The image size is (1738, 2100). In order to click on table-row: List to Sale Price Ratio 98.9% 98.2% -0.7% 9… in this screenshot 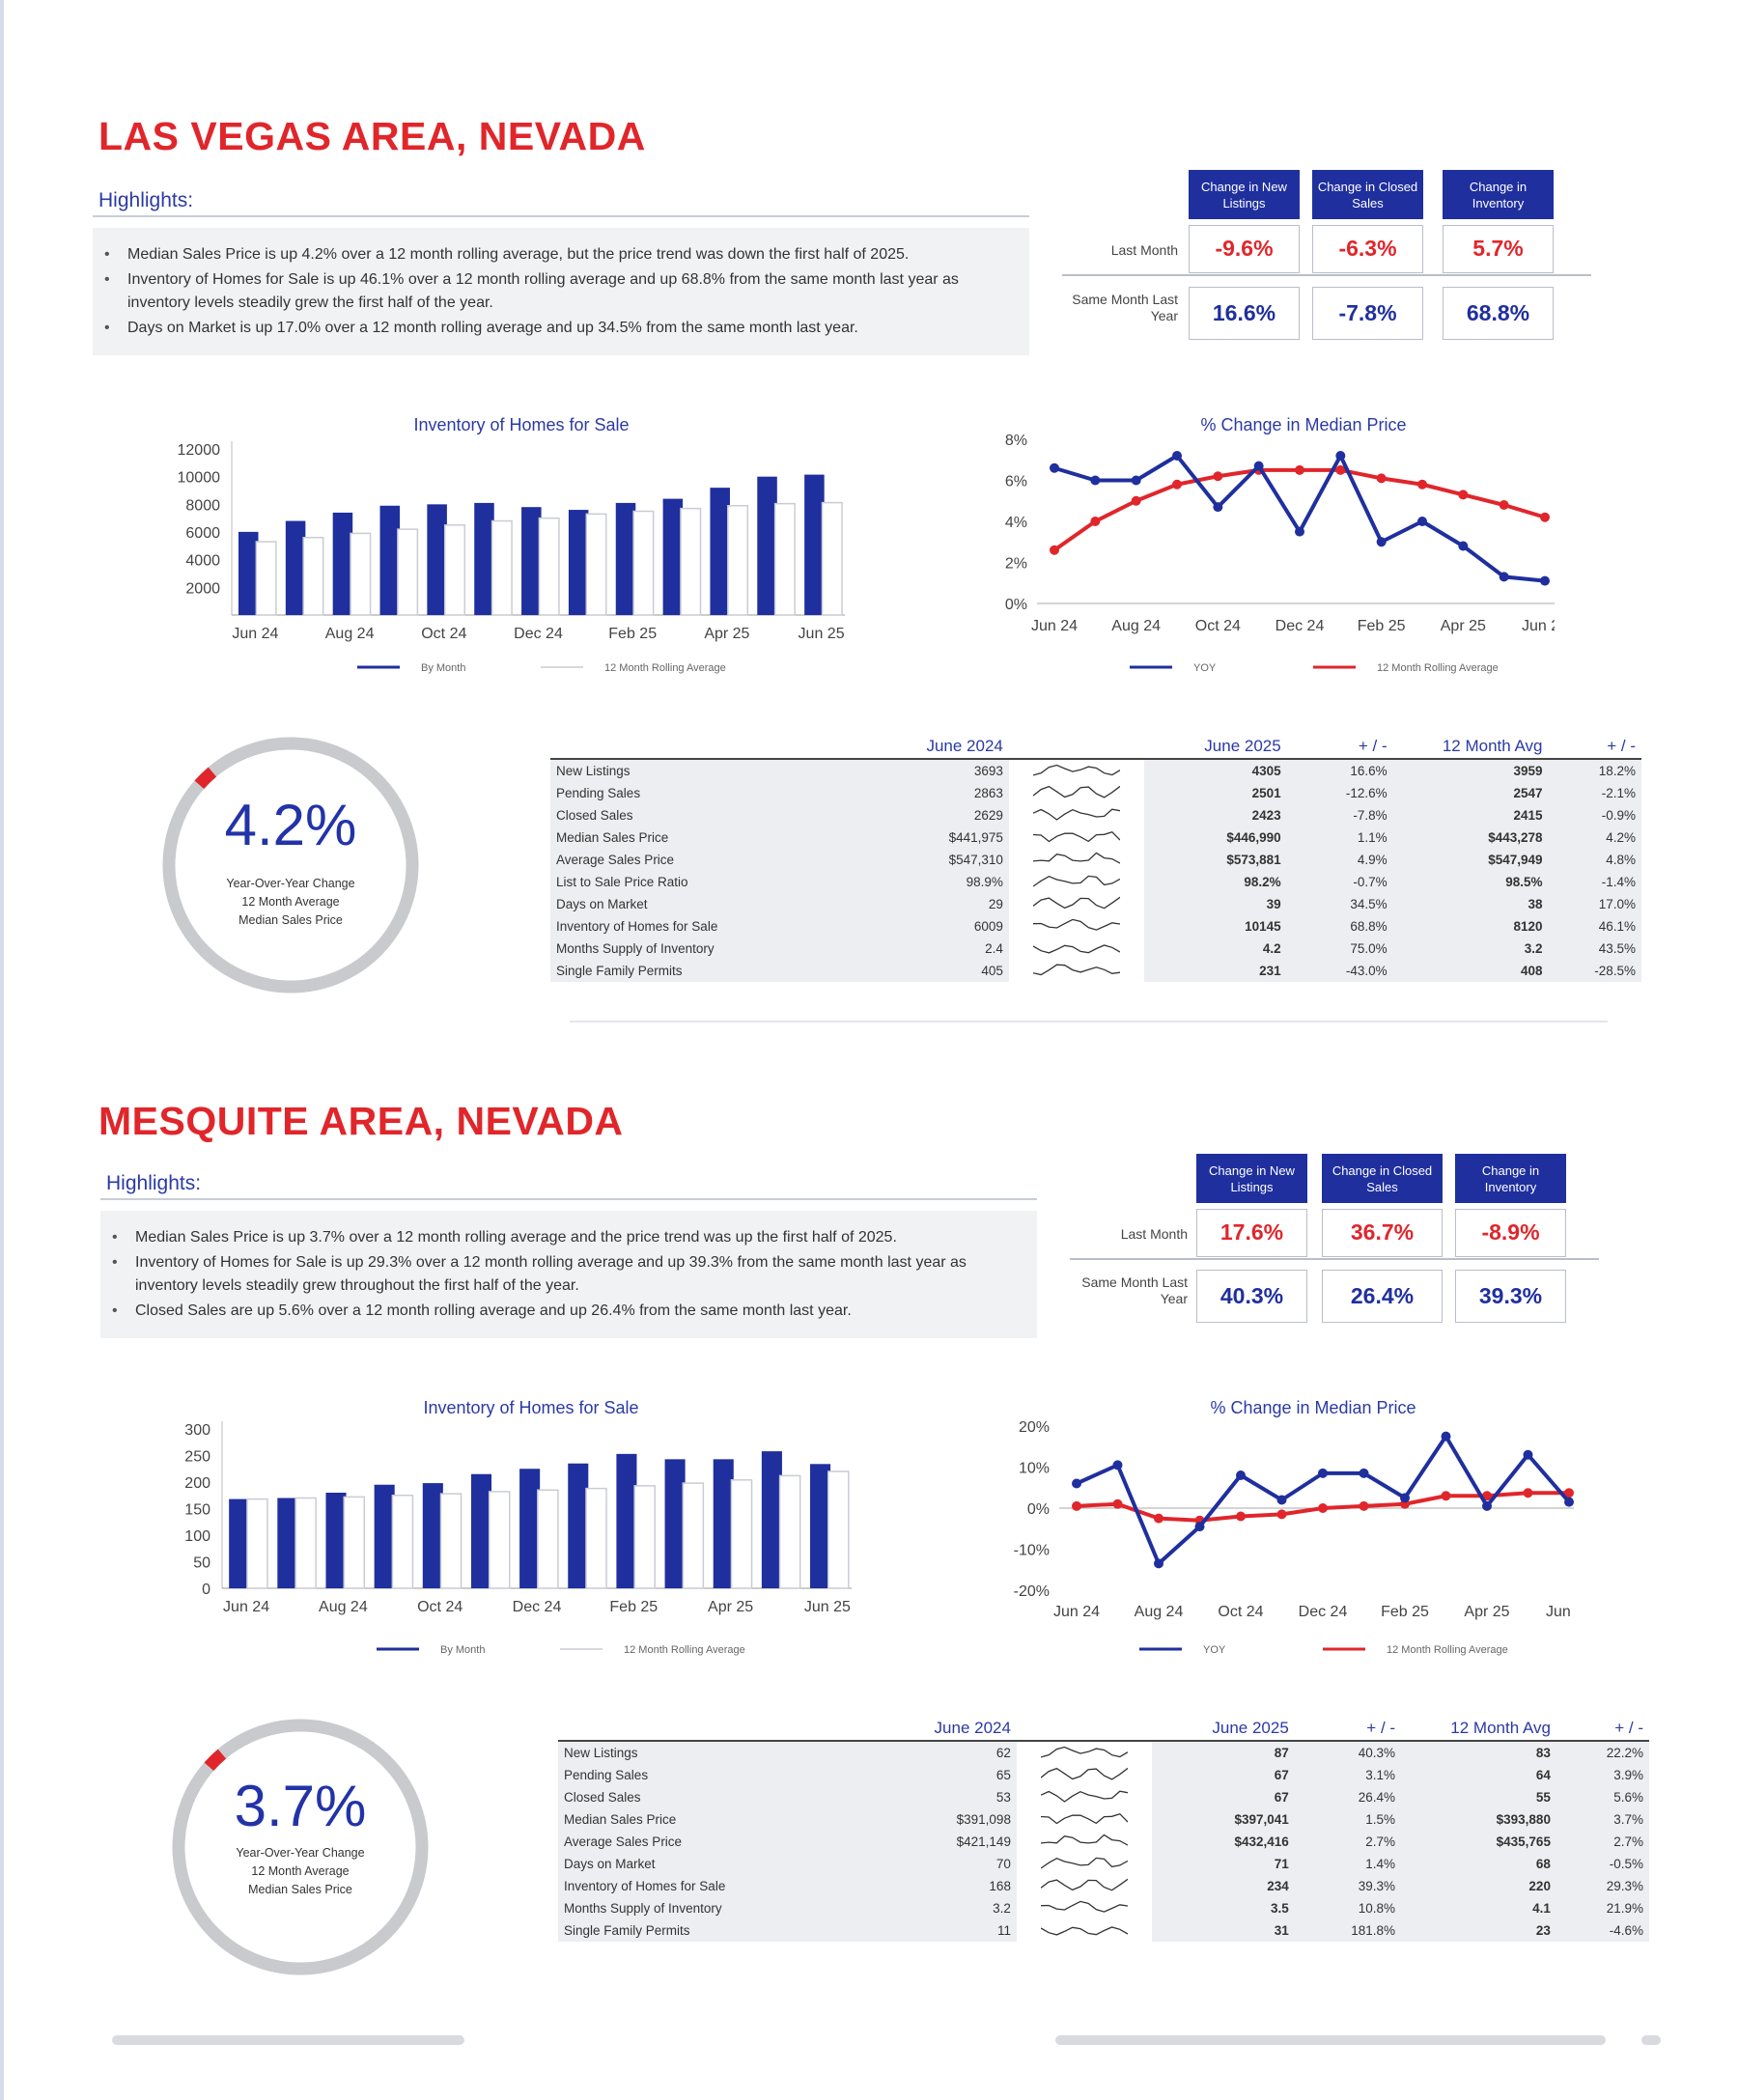, I will do `click(1095, 882)`.